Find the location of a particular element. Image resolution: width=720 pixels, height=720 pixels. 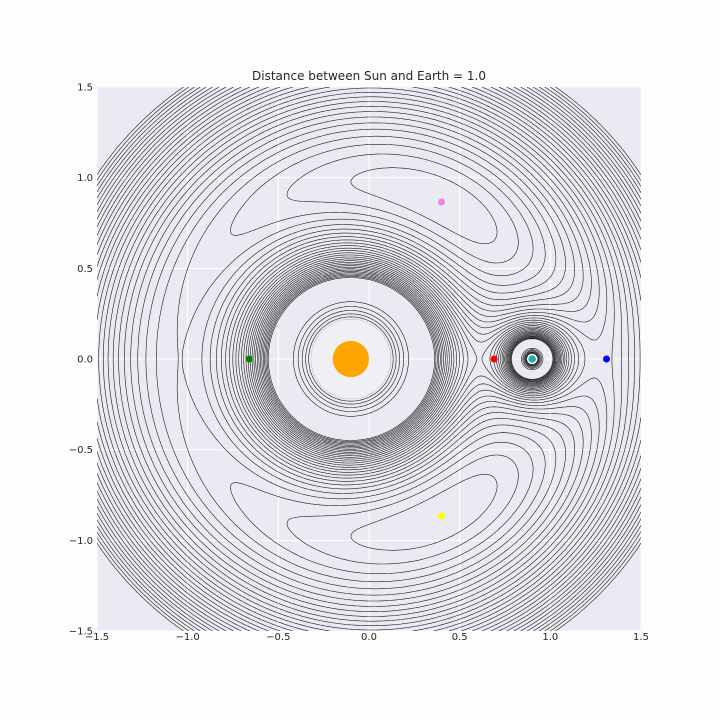

sun-marker is located at coordinates (350, 359).